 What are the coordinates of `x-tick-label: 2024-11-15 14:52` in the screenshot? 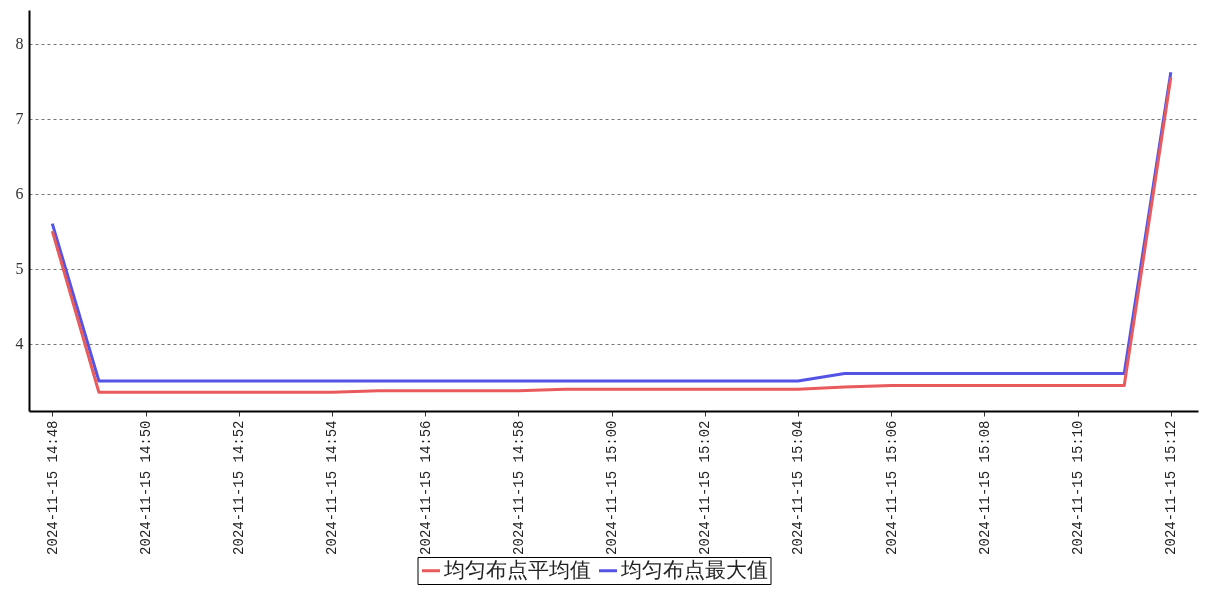 It's located at (239, 487).